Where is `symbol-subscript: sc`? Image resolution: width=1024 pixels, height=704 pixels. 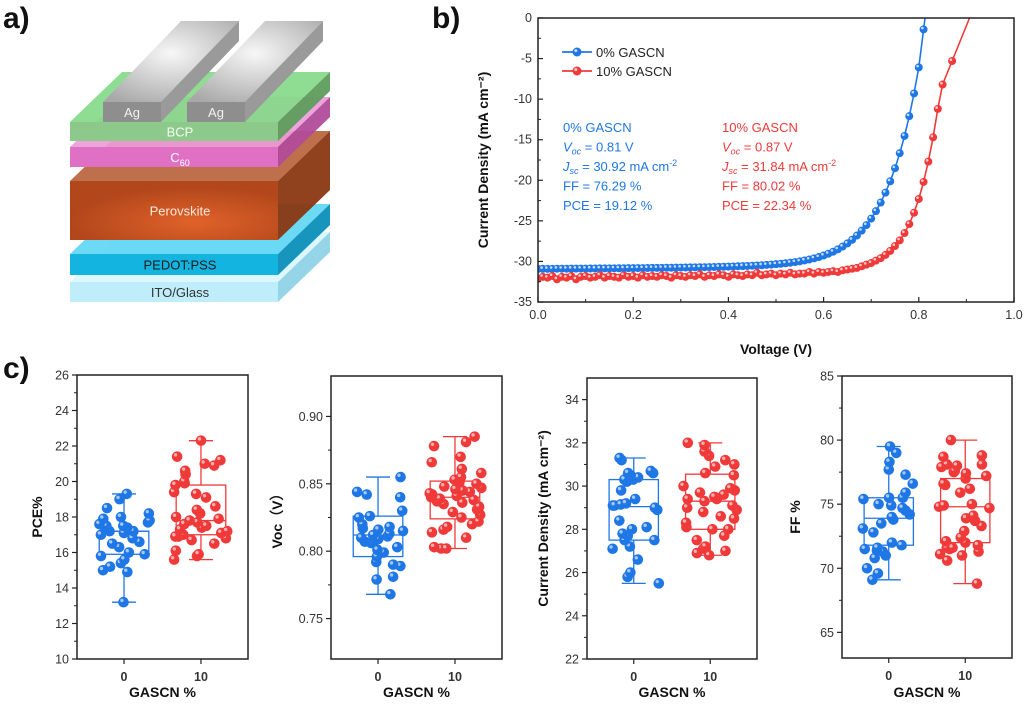 symbol-subscript: sc is located at coordinates (575, 171).